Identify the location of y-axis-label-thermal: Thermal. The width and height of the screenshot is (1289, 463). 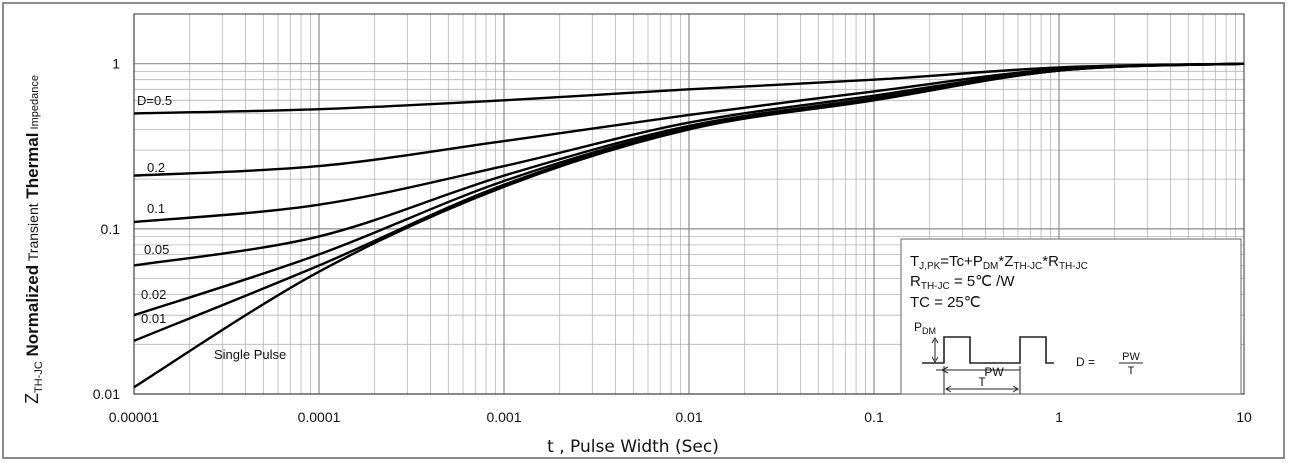
(32, 168).